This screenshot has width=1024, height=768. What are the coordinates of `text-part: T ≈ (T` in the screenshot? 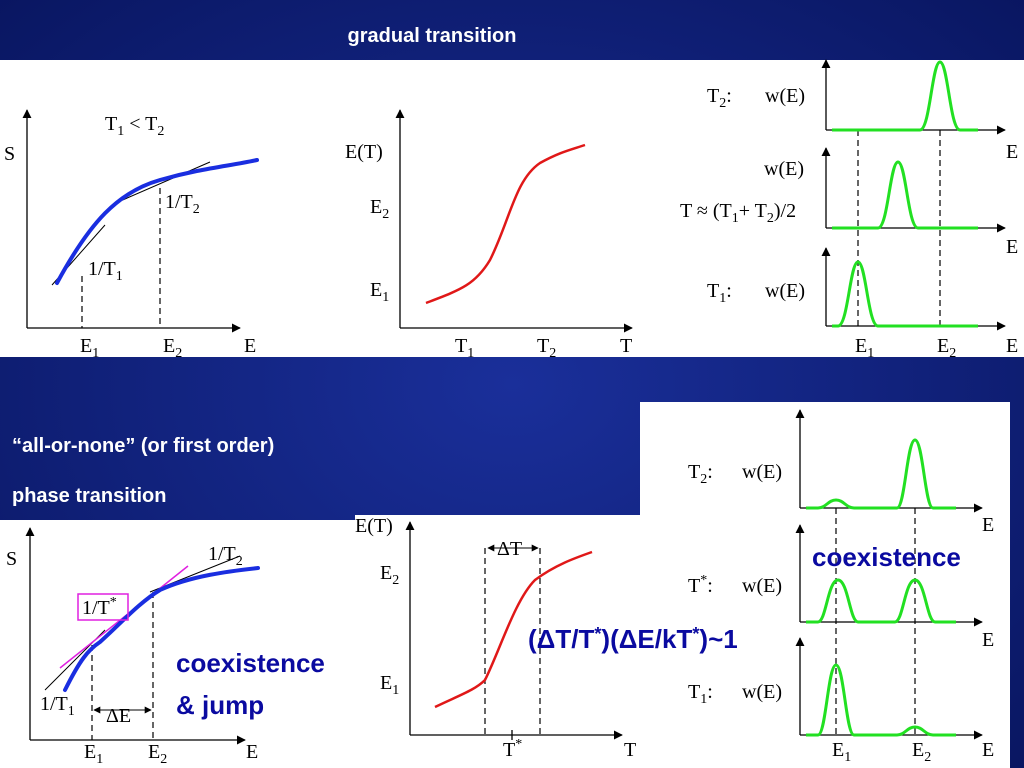 It's located at (706, 211).